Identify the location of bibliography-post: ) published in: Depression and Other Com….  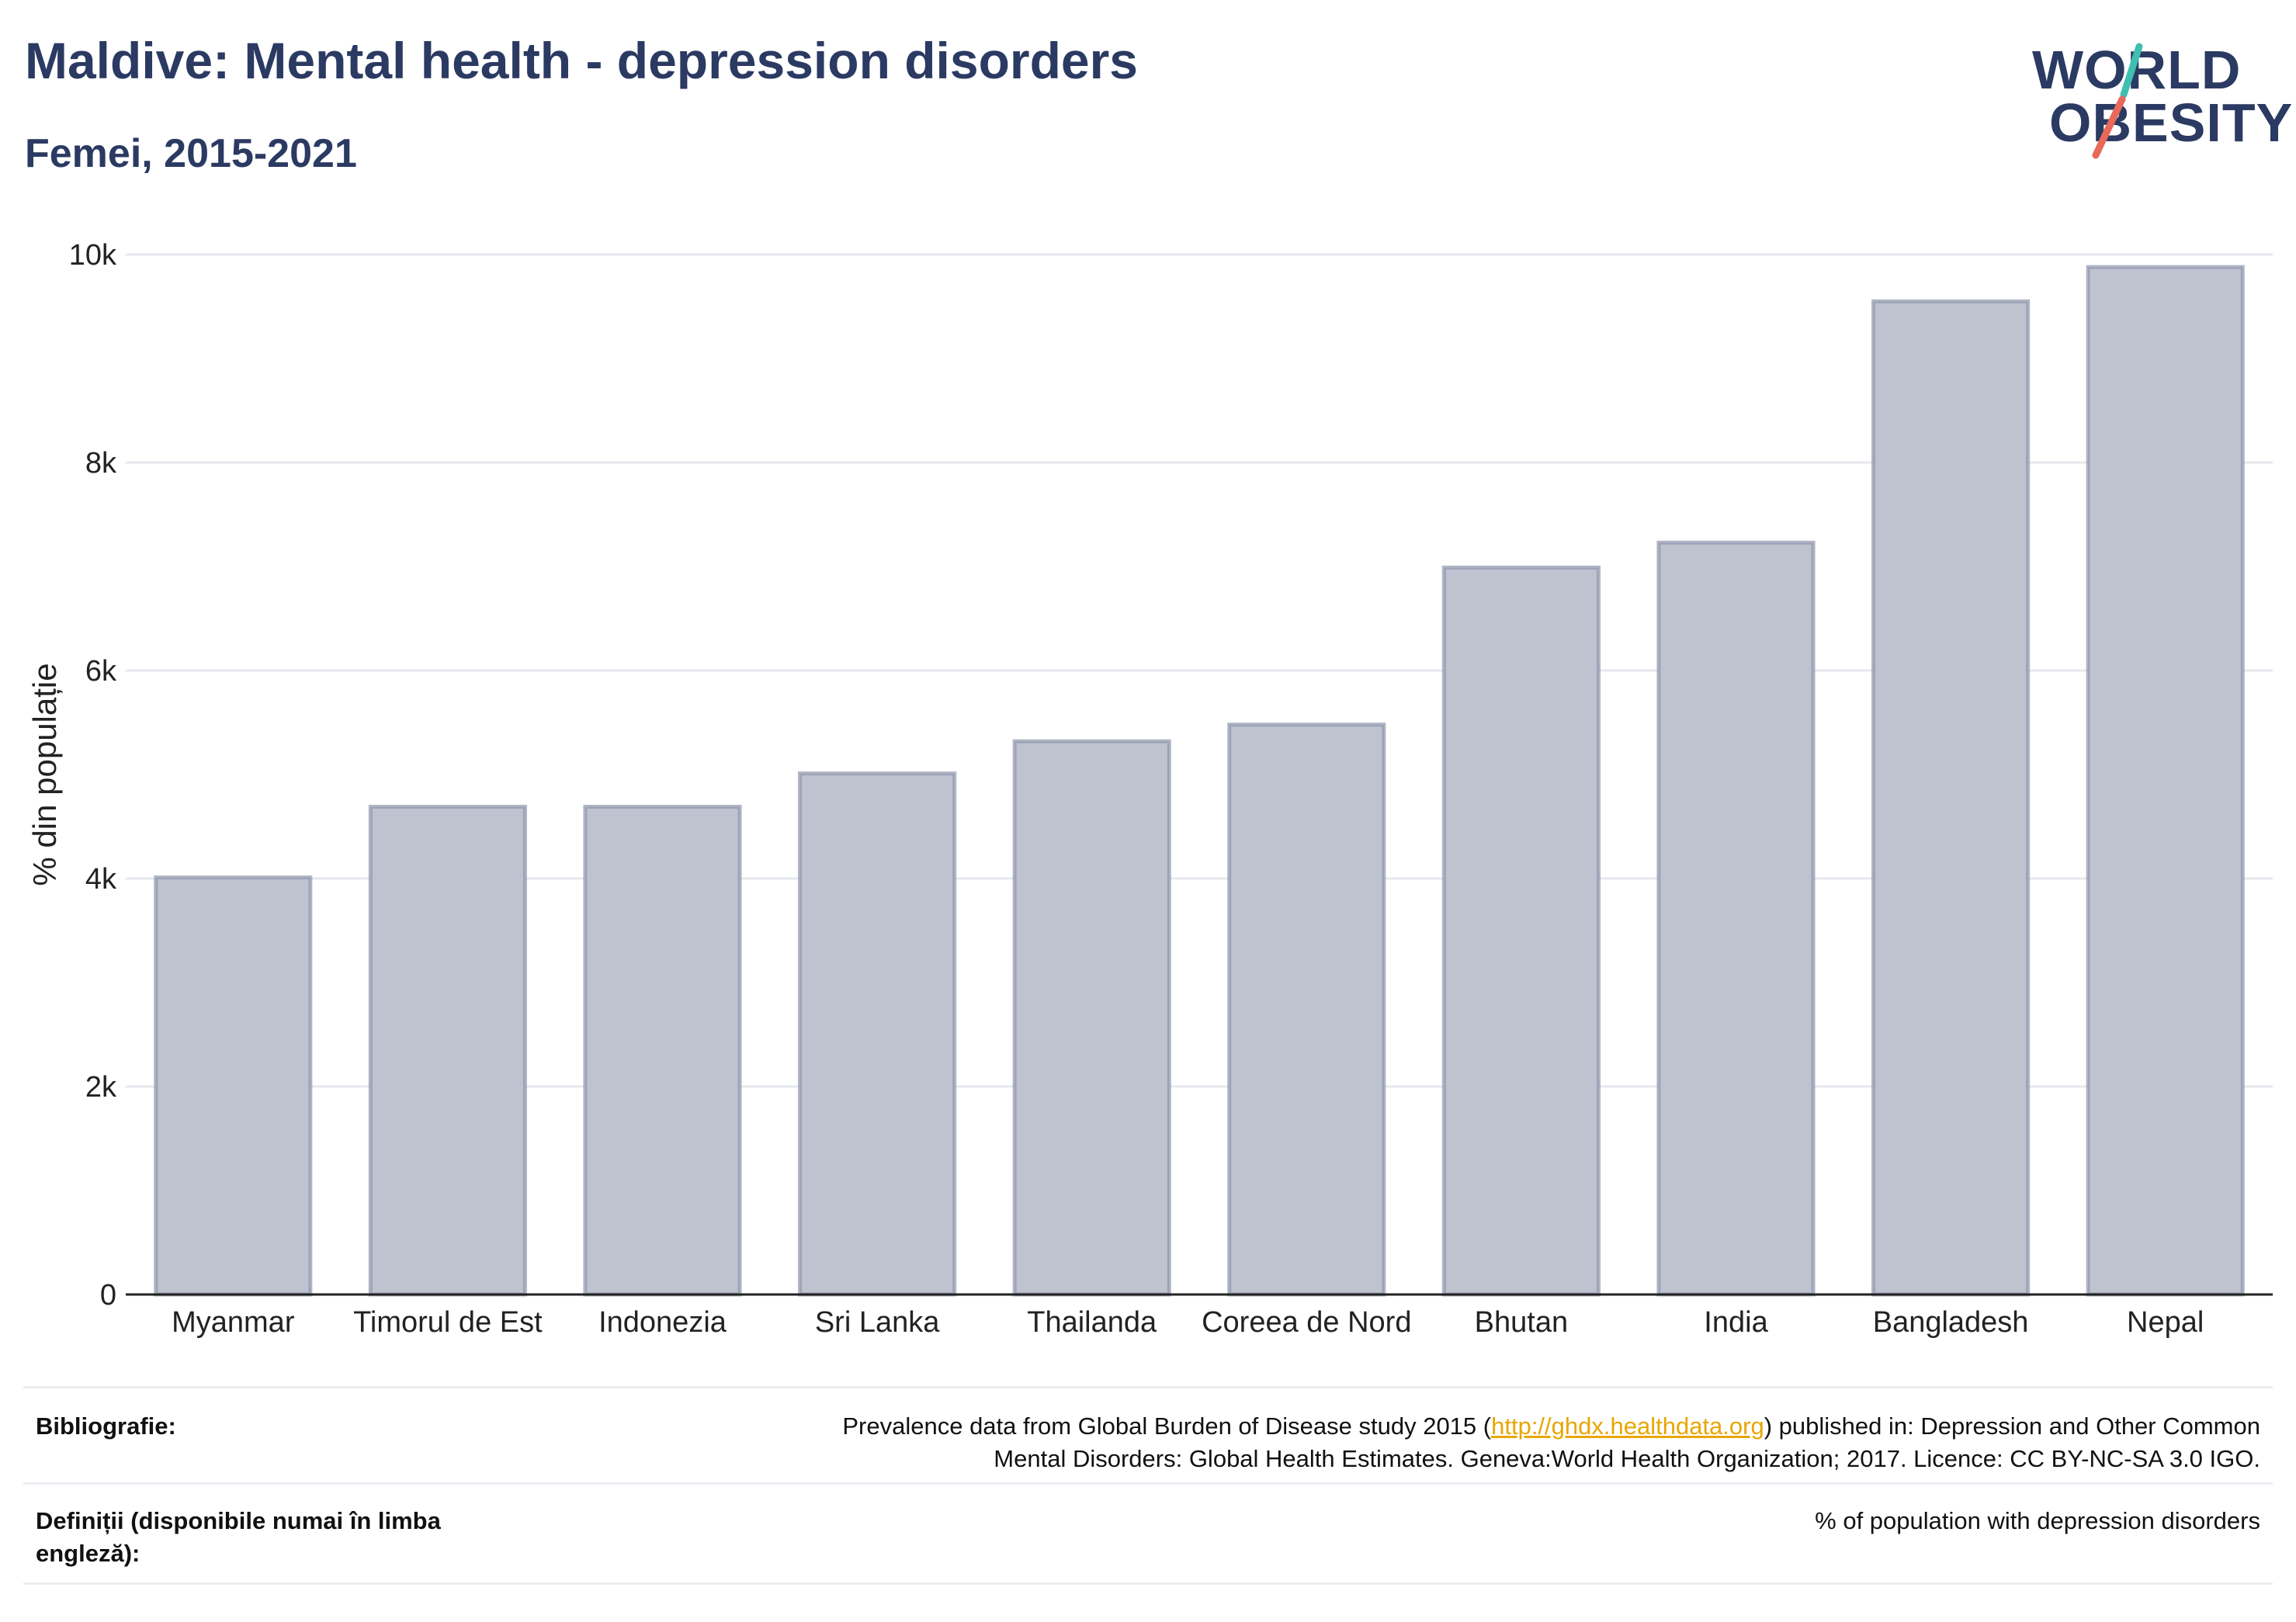
(2012, 1426).